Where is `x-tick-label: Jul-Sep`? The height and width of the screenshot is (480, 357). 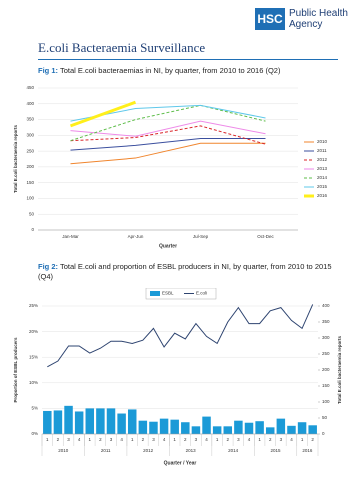
x-tick-label: Jul-Sep is located at coordinates (201, 236).